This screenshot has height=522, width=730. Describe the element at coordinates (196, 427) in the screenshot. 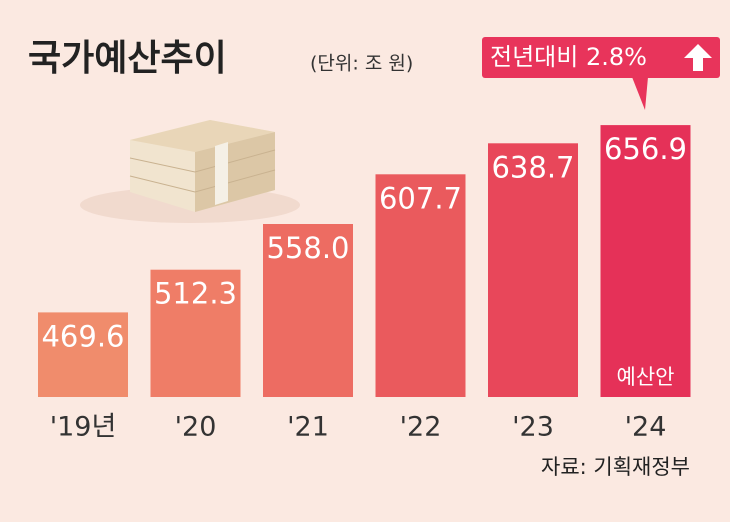

I see `x-tick-label: '20` at that location.